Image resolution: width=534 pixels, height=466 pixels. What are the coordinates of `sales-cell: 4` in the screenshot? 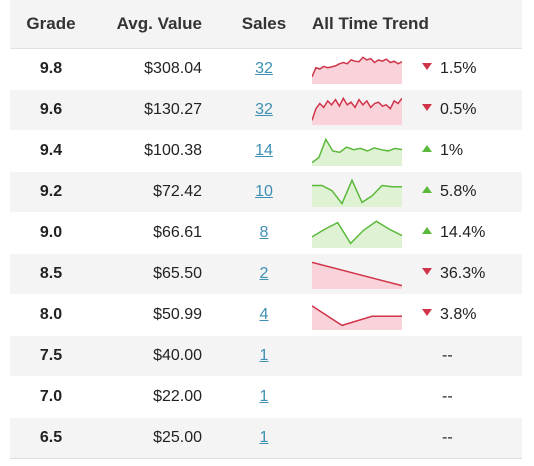 It's located at (264, 315).